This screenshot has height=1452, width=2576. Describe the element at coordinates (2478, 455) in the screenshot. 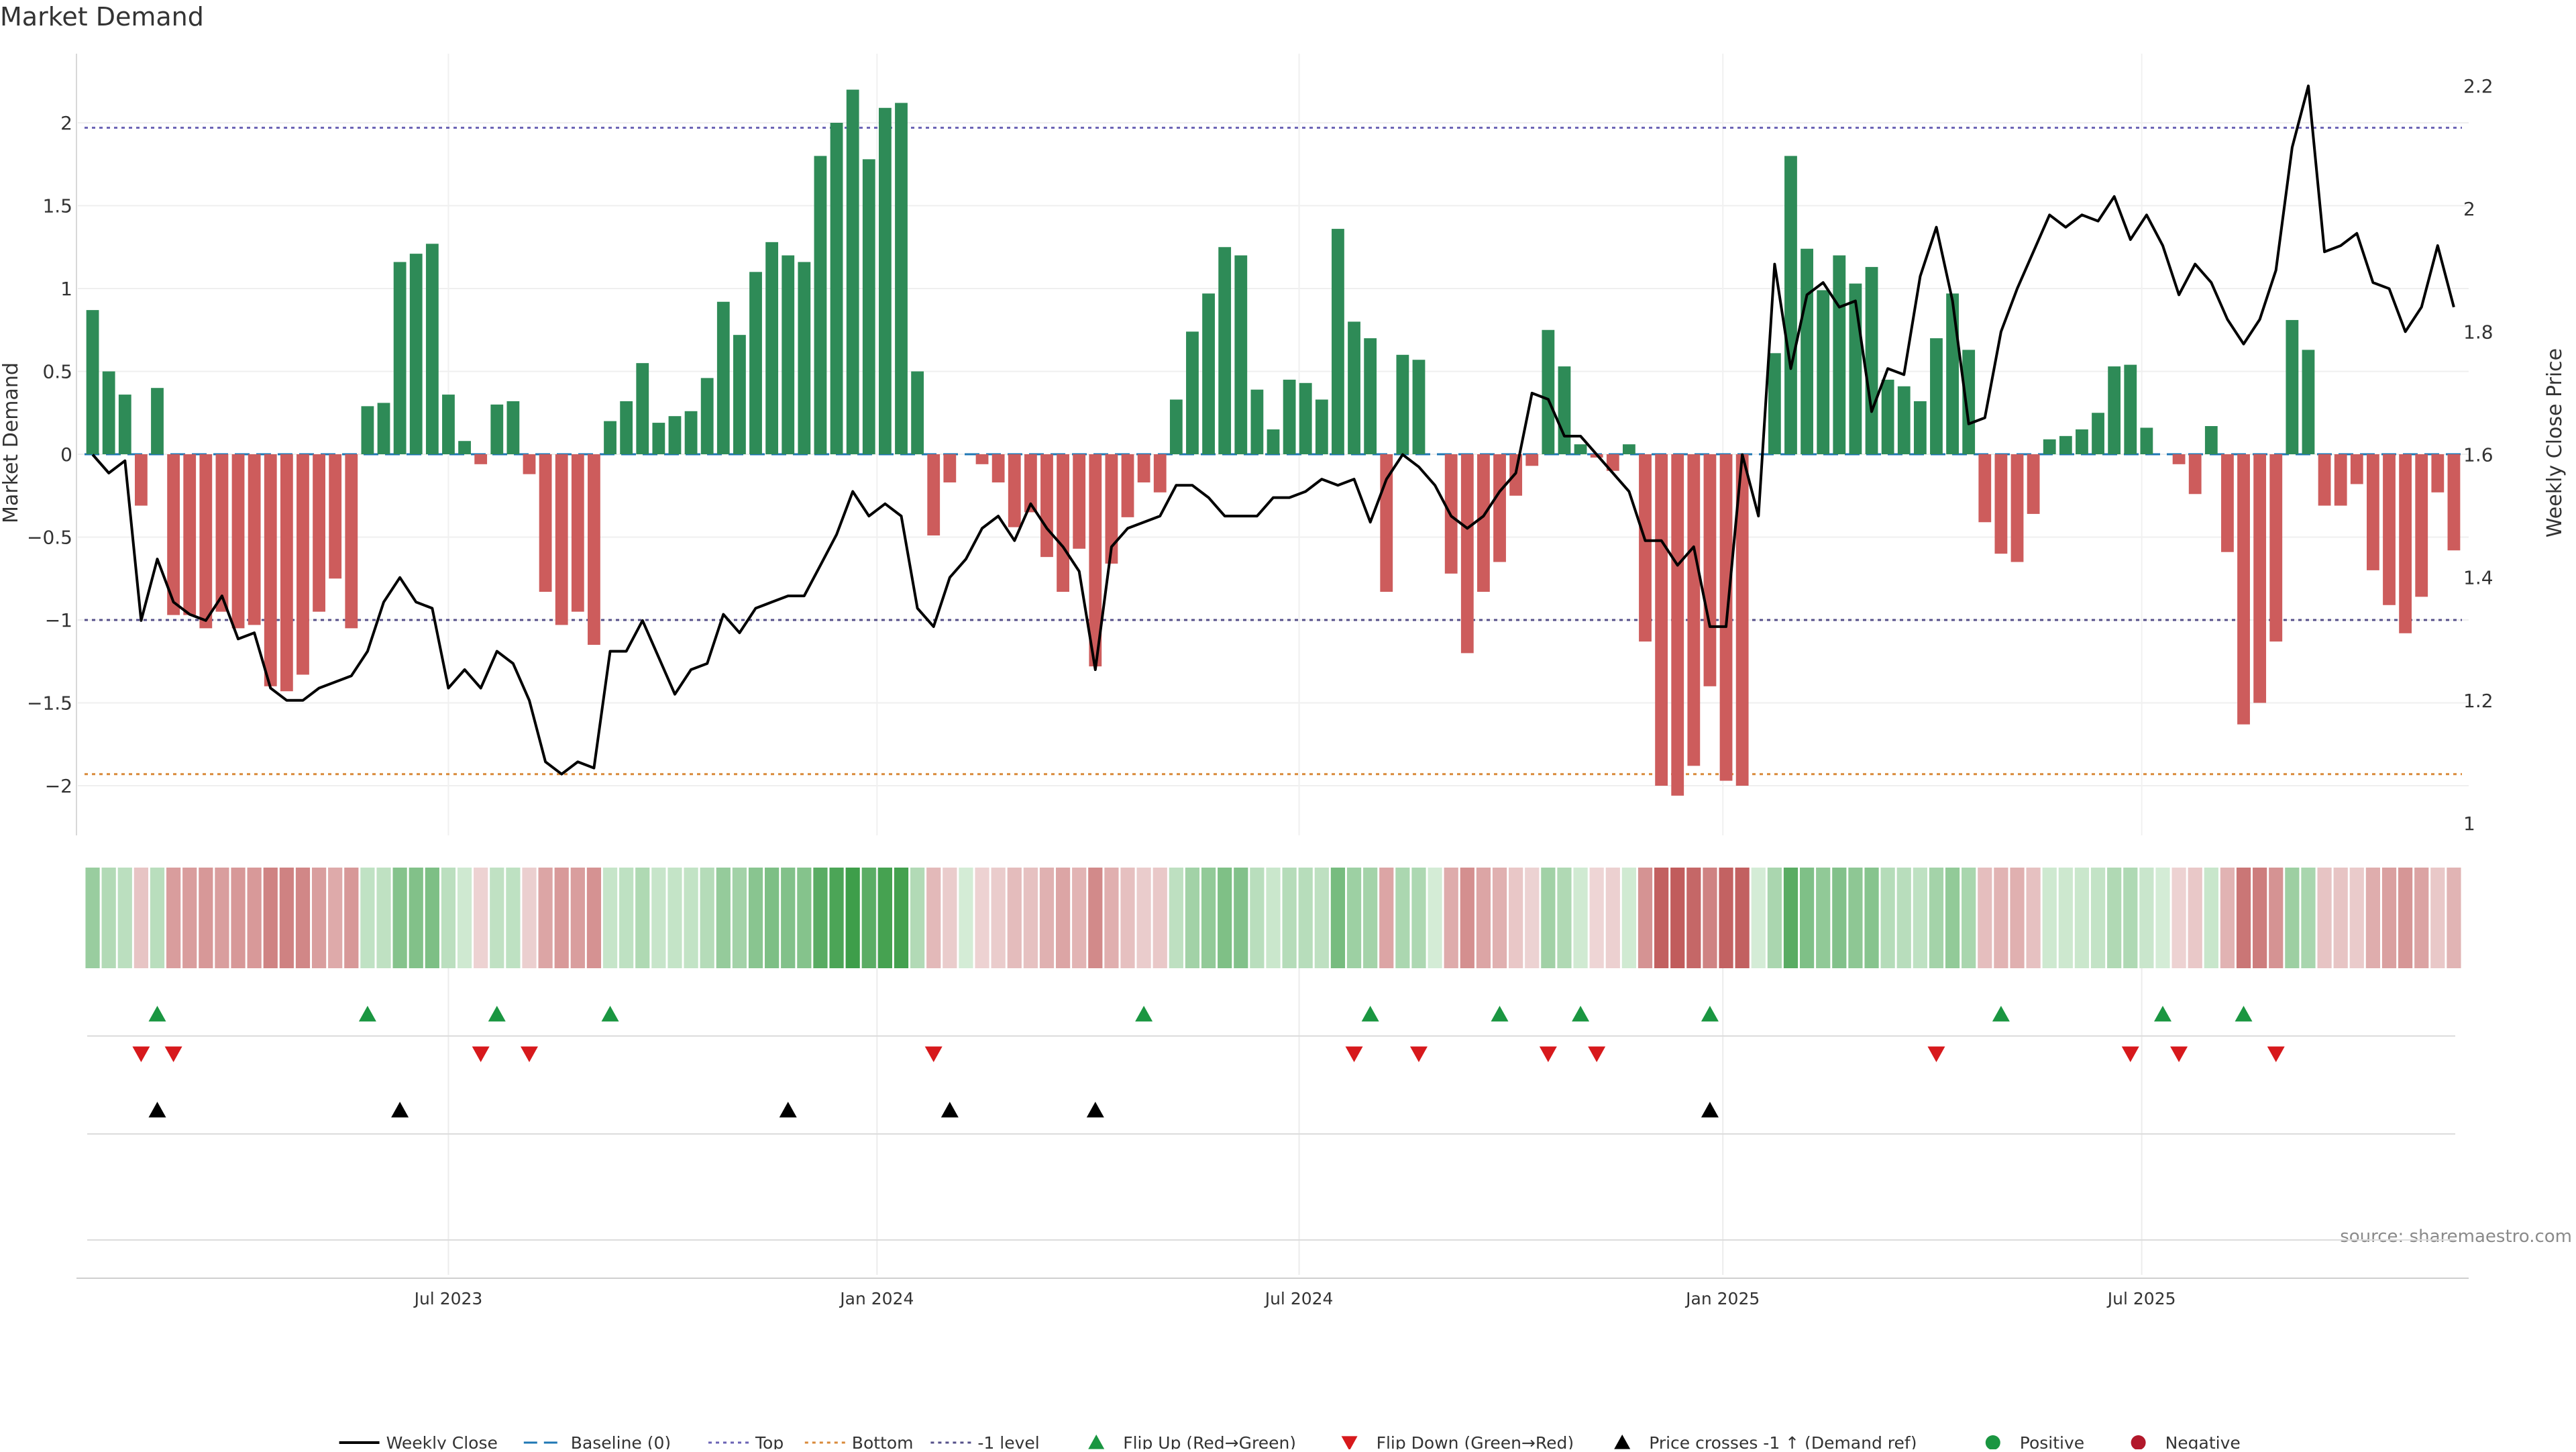

I see `y2-tick-label: 1.6` at that location.